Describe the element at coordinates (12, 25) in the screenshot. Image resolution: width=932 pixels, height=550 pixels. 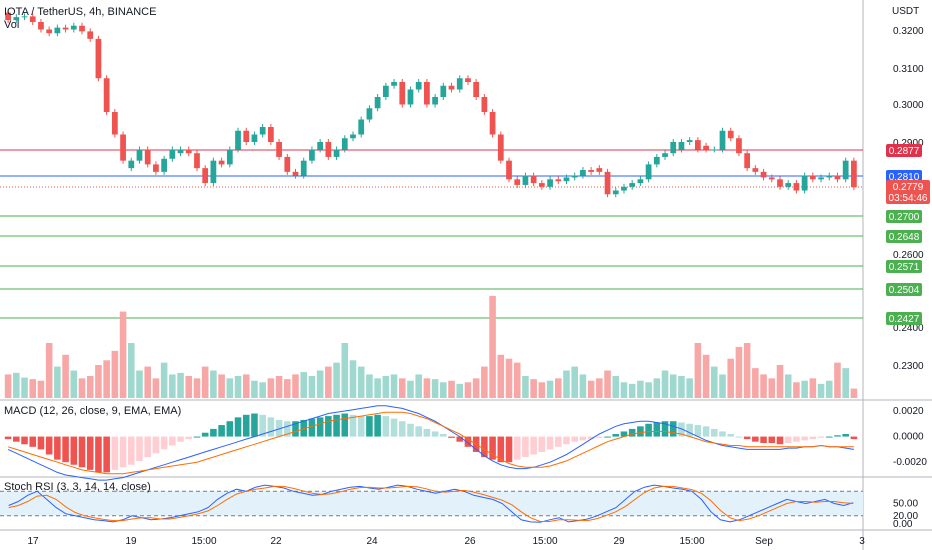
I see `volume-label: Vol` at that location.